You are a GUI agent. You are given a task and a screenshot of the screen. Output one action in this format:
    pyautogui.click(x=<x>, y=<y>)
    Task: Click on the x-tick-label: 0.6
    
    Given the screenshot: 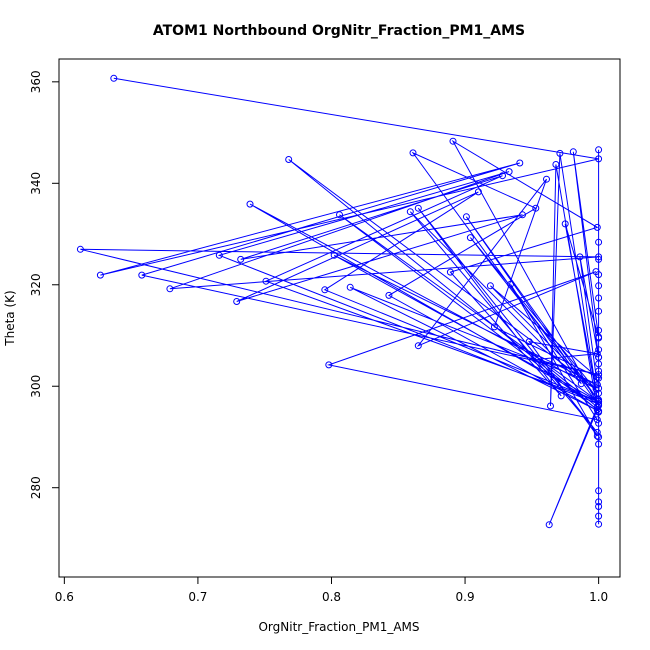 What is the action you would take?
    pyautogui.click(x=64, y=597)
    